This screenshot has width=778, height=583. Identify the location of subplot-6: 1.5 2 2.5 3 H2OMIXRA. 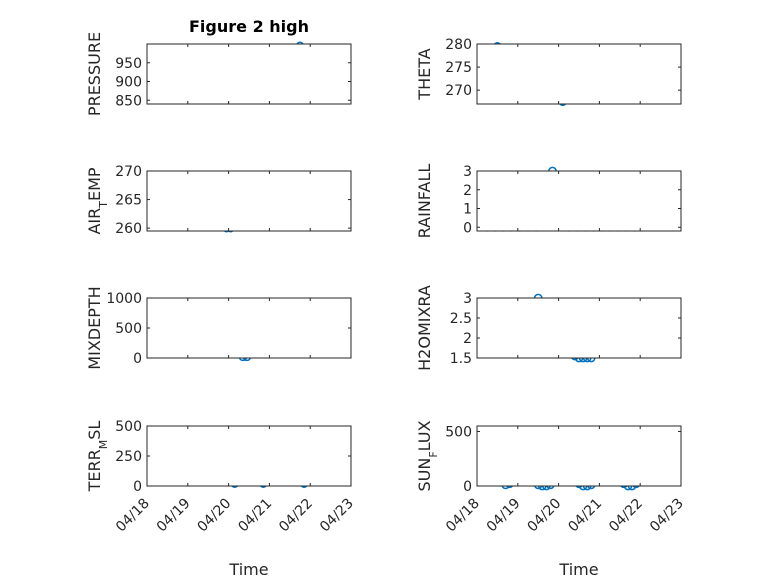
(548, 328).